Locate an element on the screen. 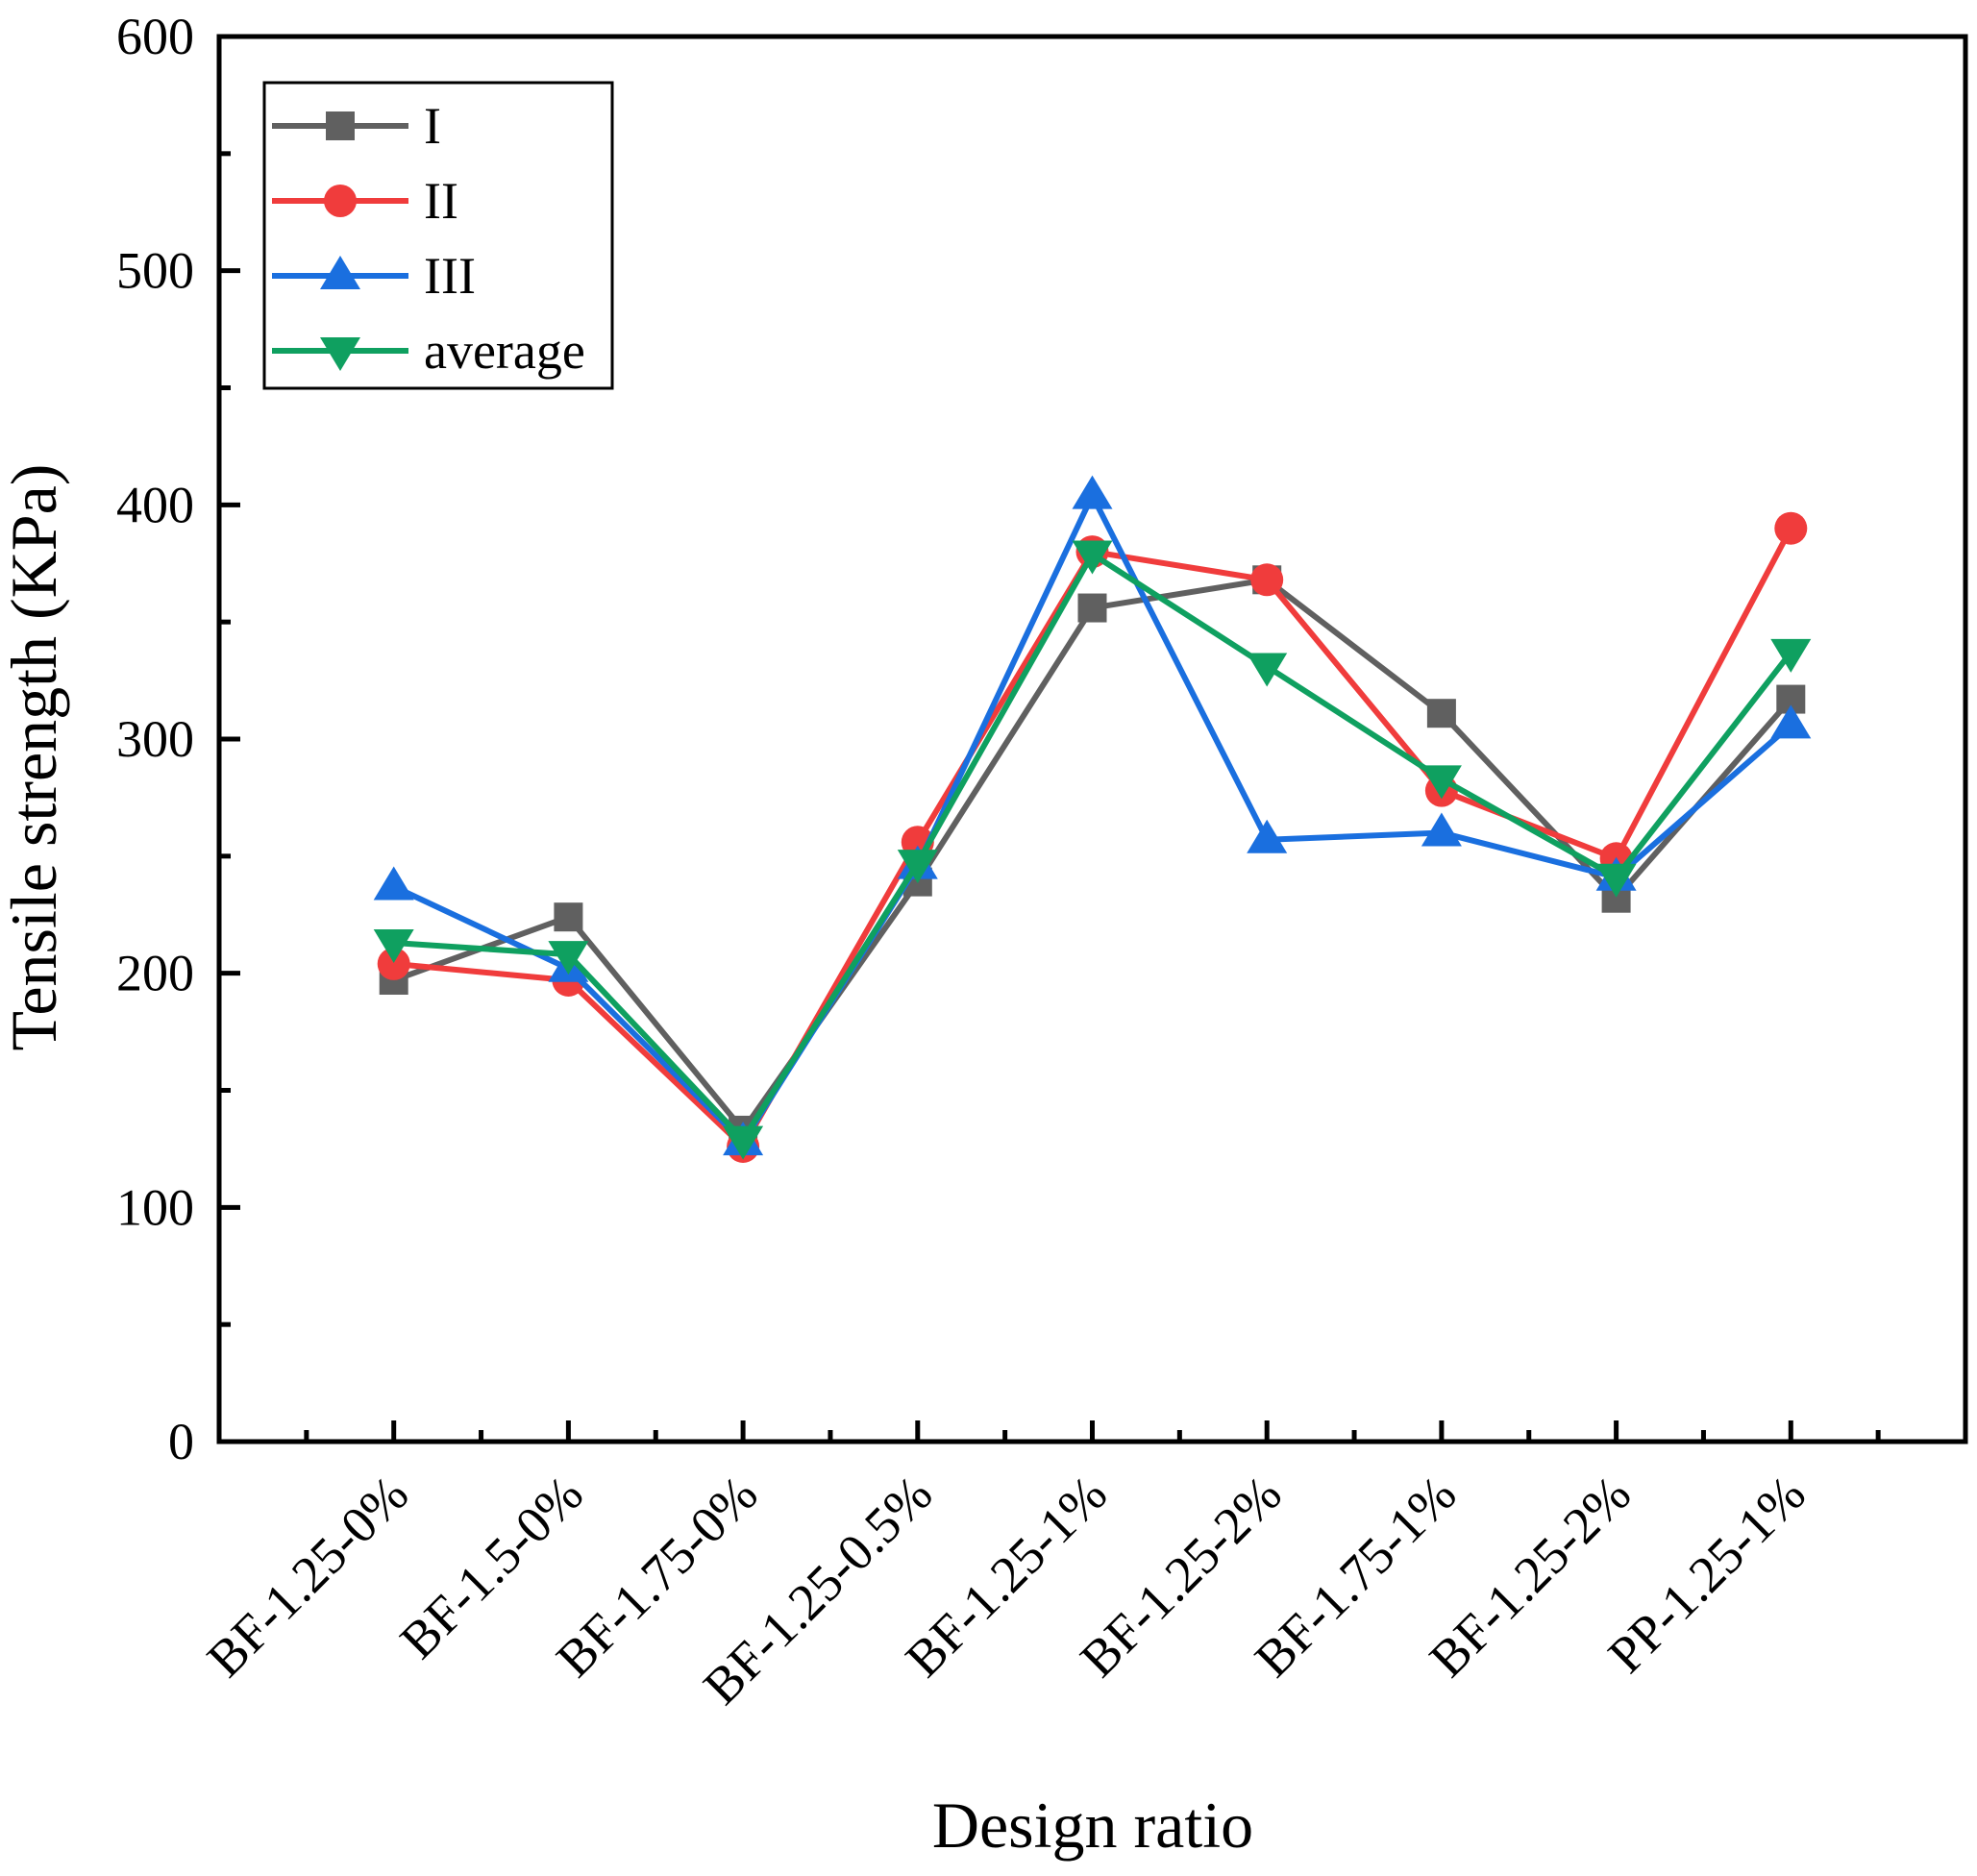 The width and height of the screenshot is (1977, 1876). y-tick-label: 600 is located at coordinates (155, 37).